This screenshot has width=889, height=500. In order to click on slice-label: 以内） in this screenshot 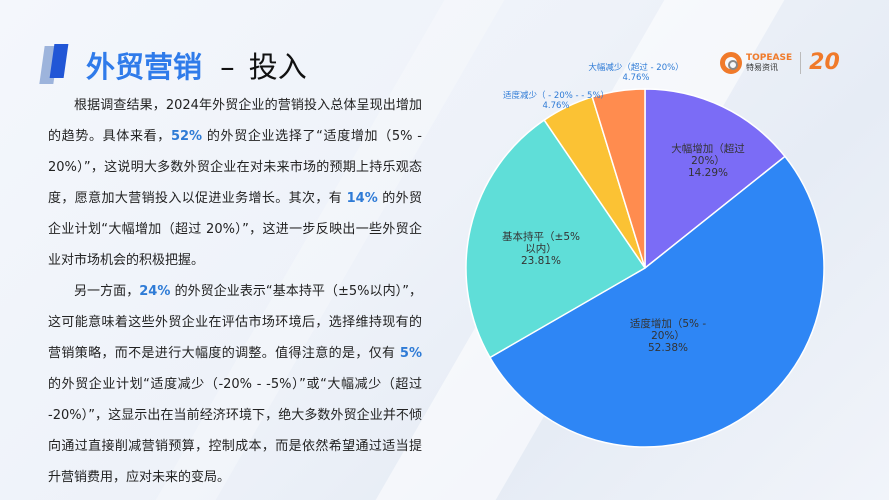, I will do `click(541, 248)`.